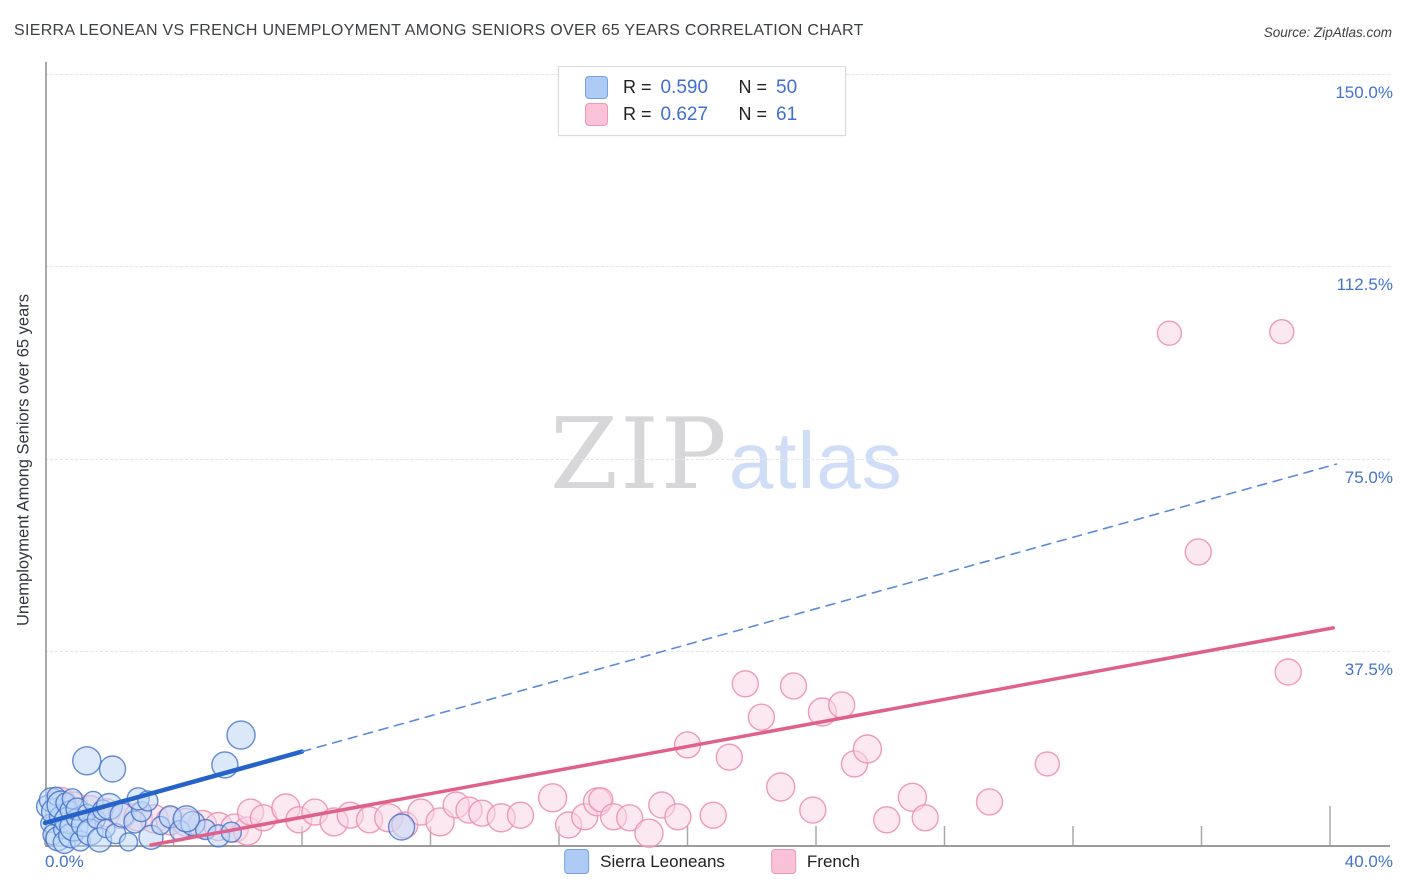  I want to click on r-value: 0.590, so click(684, 87).